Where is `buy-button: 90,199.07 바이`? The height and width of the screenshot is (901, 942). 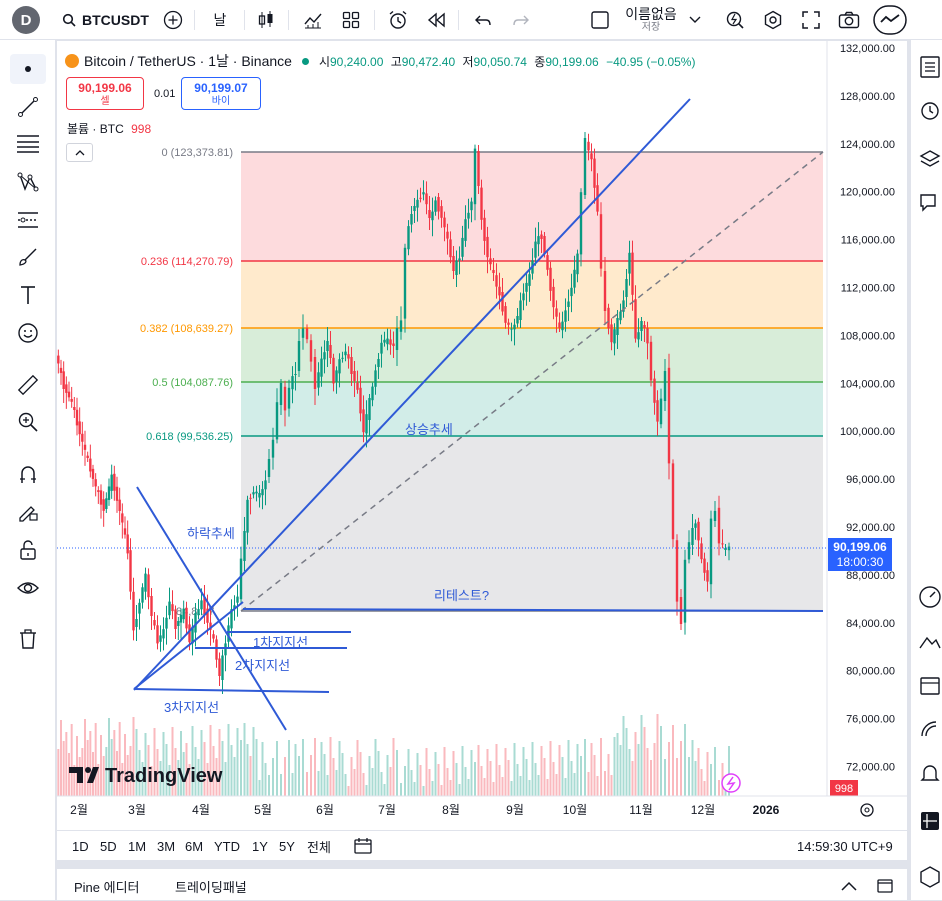 buy-button: 90,199.07 바이 is located at coordinates (221, 93).